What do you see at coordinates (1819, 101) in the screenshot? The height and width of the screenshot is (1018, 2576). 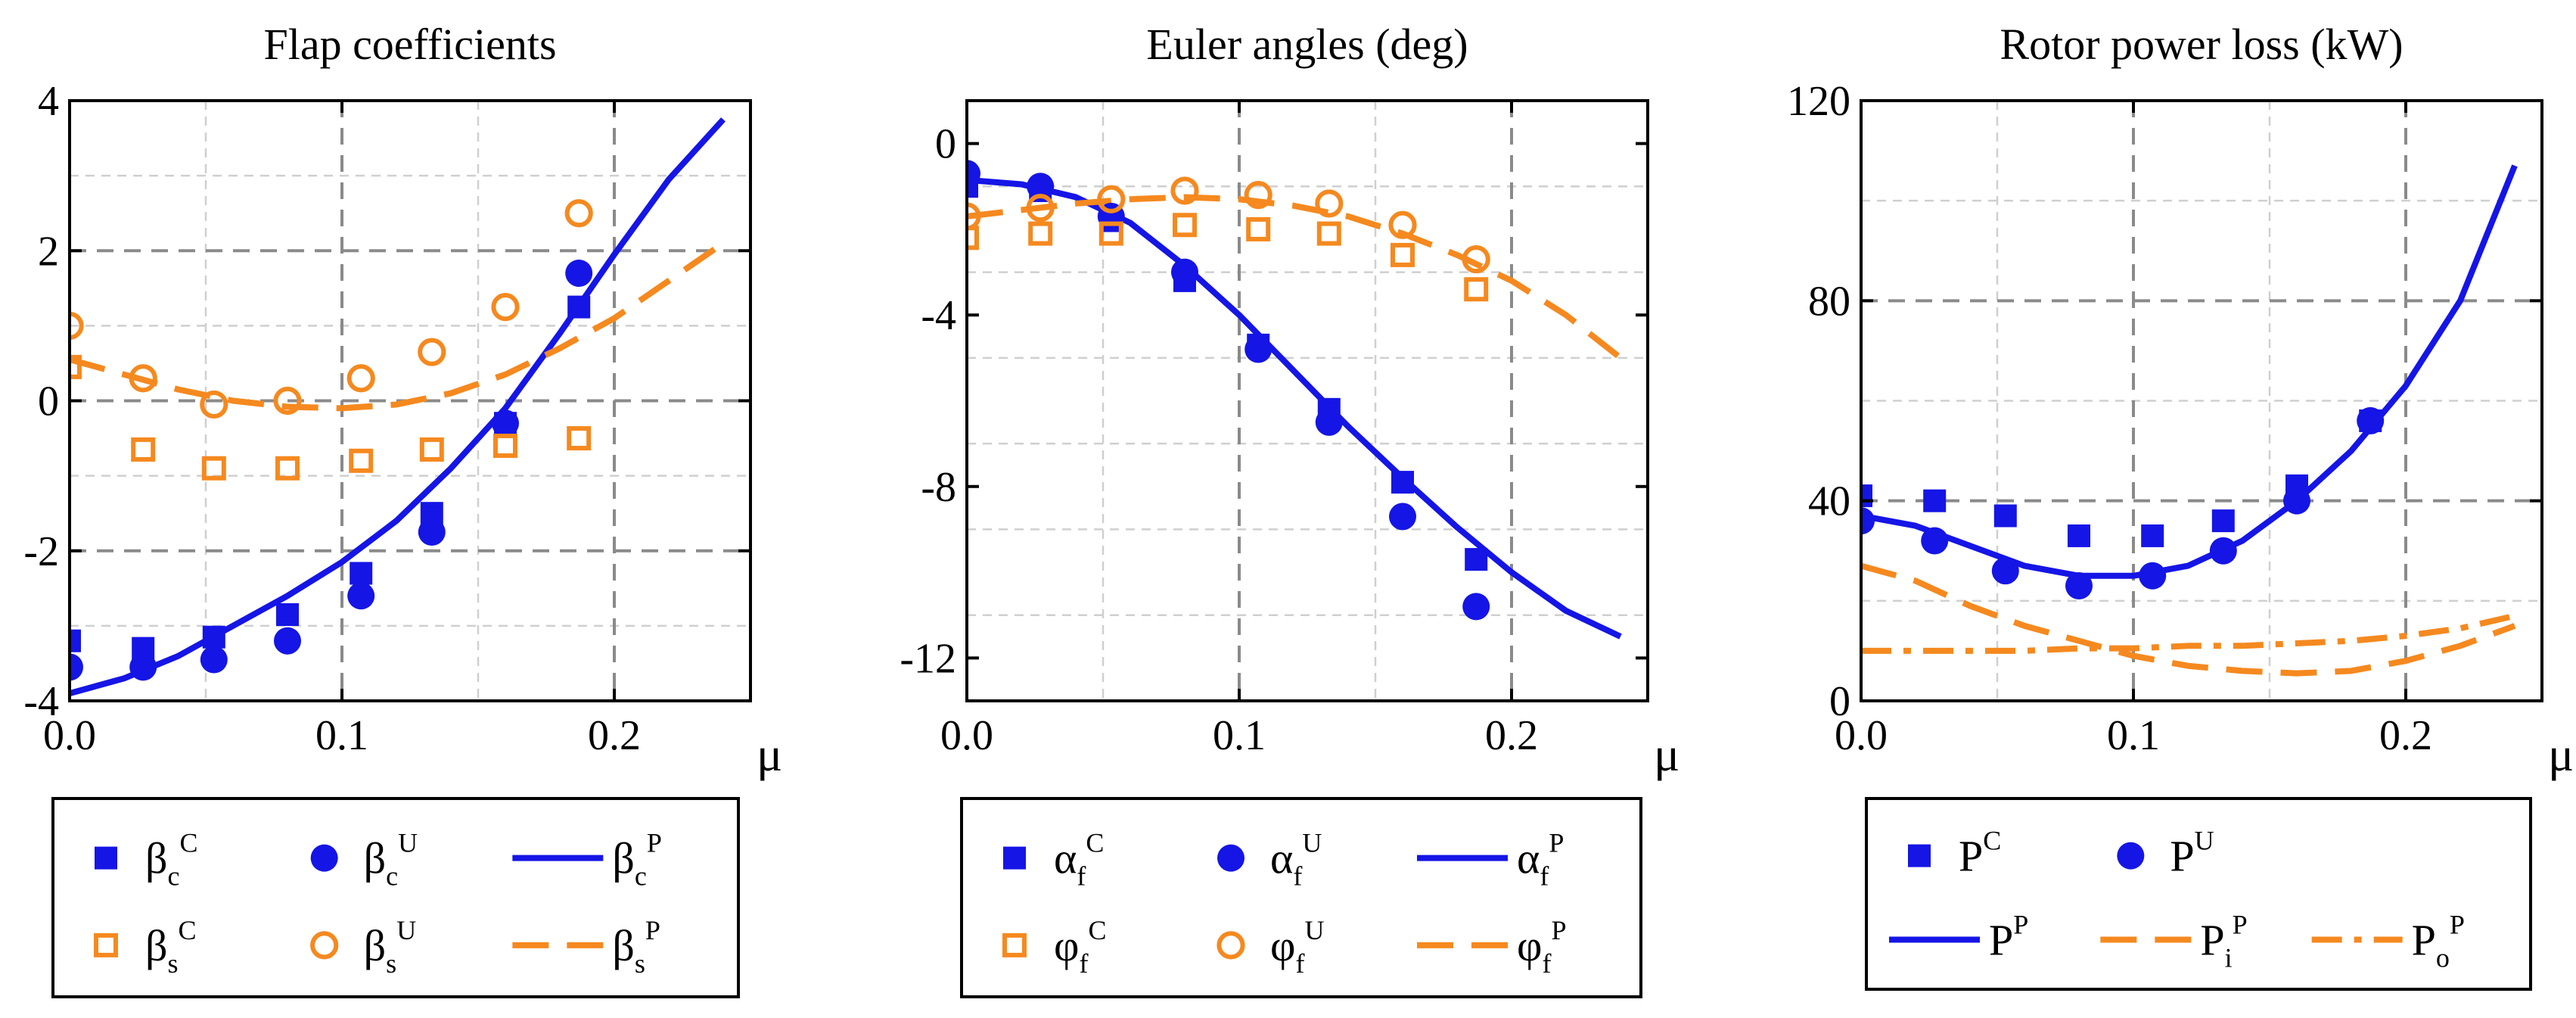 I see `y-tick-label: 120` at bounding box center [1819, 101].